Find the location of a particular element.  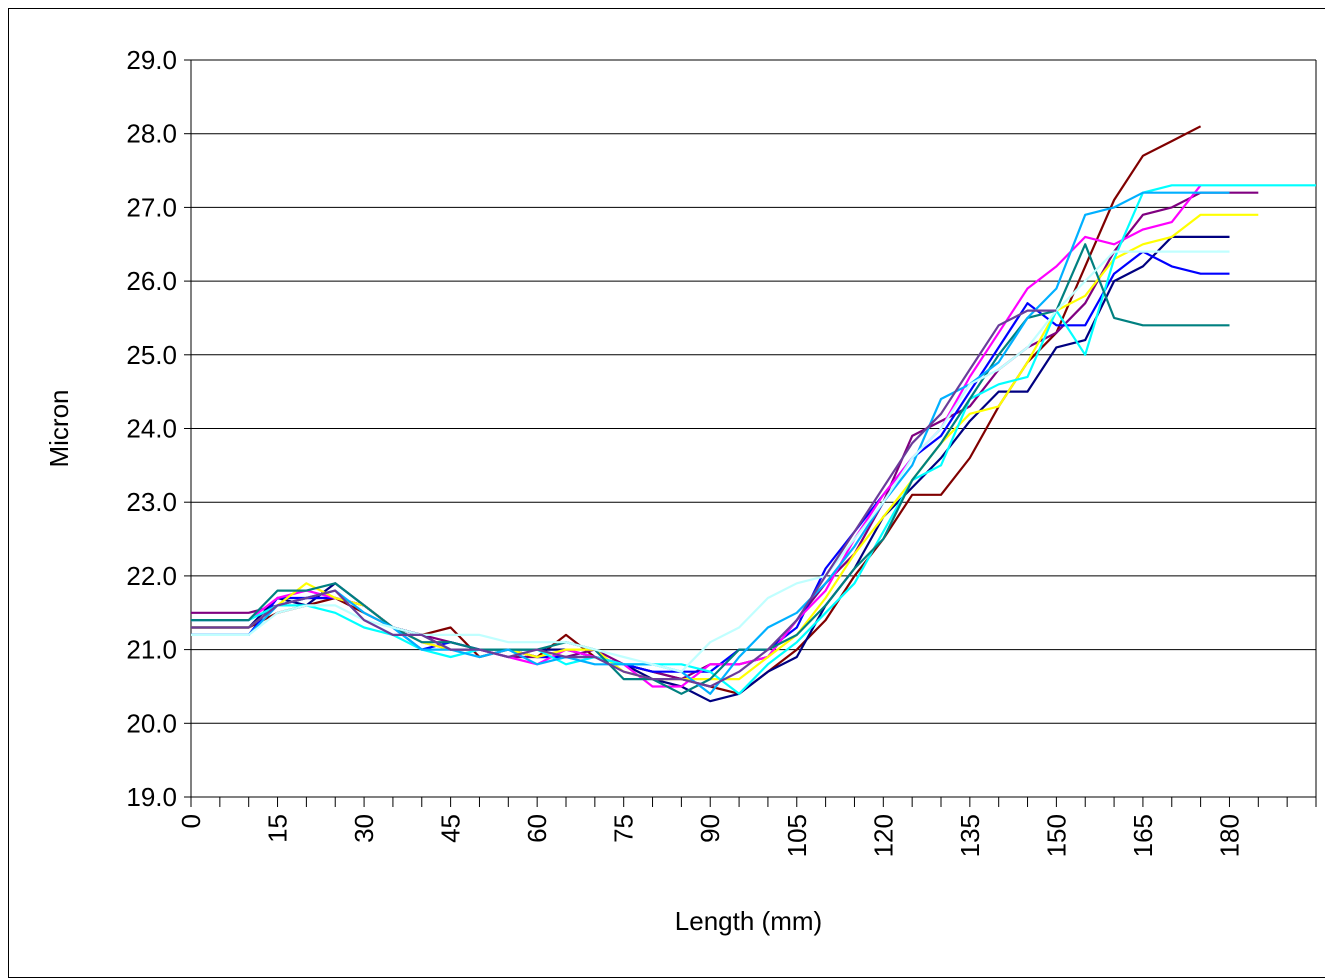

x-tick-label: 0 is located at coordinates (191, 821).